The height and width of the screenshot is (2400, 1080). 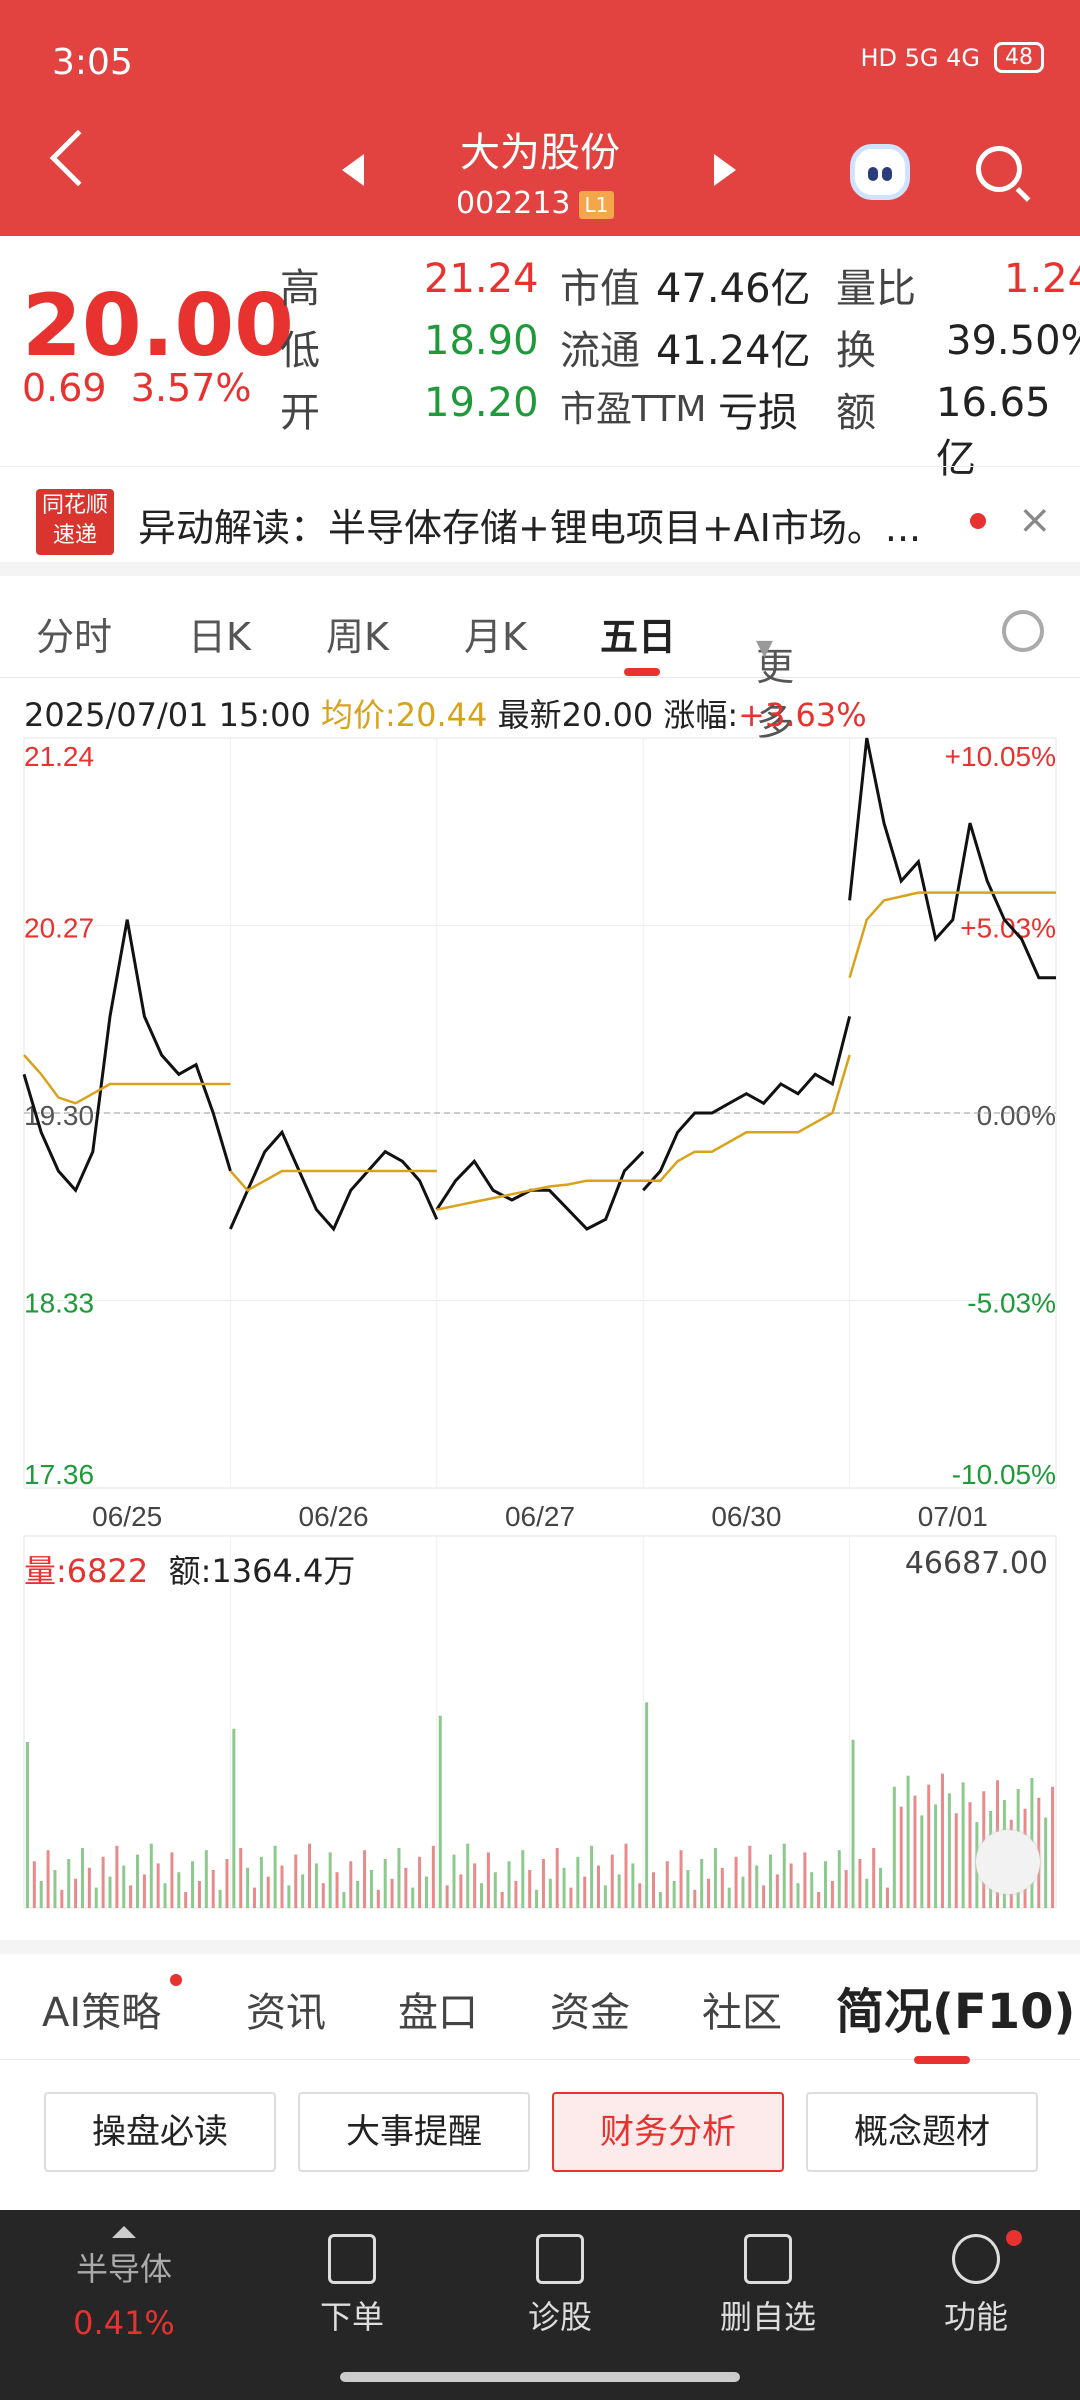 I want to click on btn-trading-must-read: 操盘必读, so click(x=160, y=2132).